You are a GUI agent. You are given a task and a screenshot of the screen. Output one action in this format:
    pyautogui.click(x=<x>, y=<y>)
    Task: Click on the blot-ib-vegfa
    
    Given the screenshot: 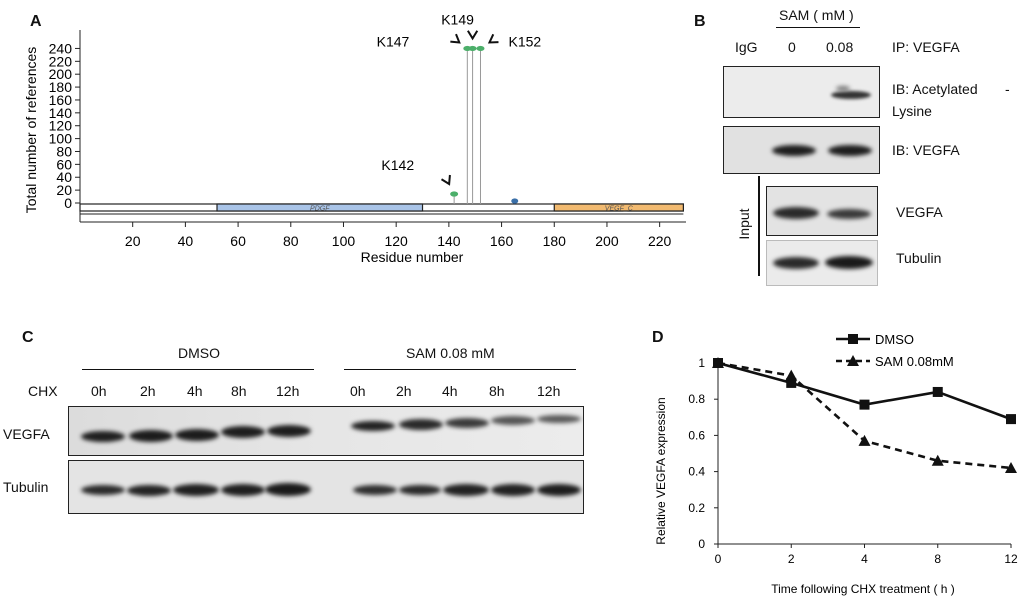 What is the action you would take?
    pyautogui.click(x=801, y=150)
    